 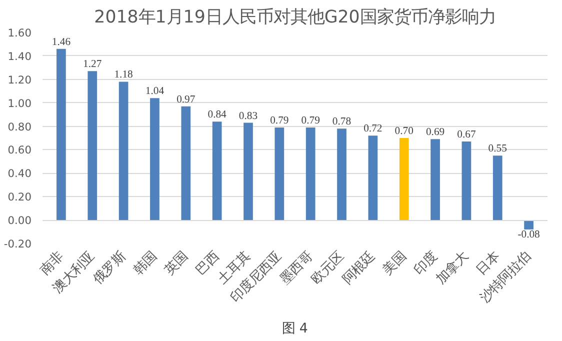 I want to click on x-tick-label: 英国, so click(x=177, y=263).